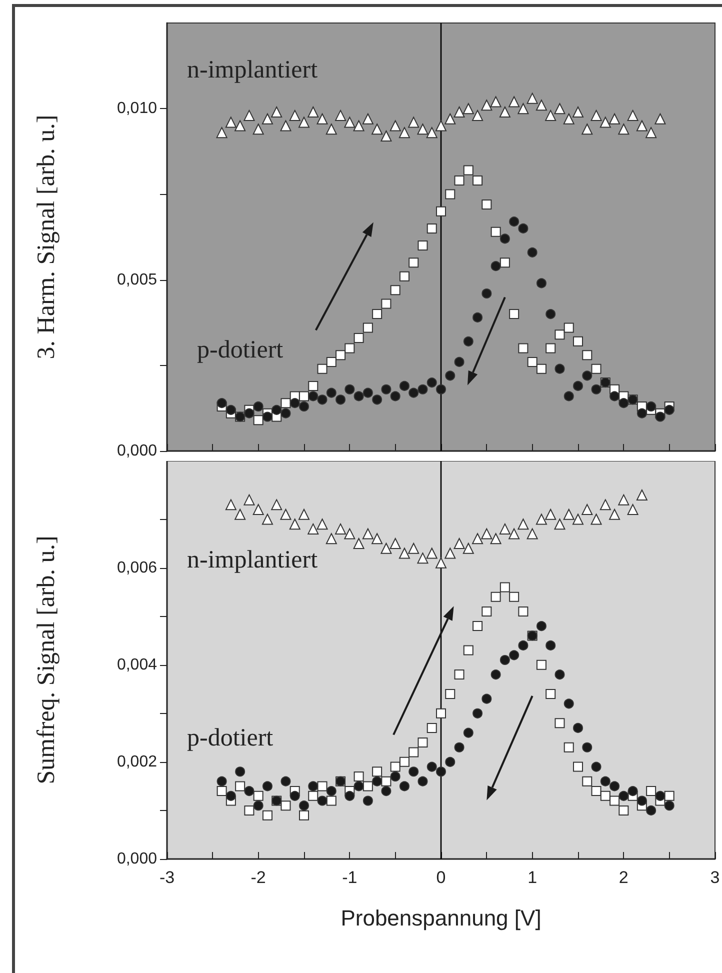  Describe the element at coordinates (137, 109) in the screenshot. I see `y-tick-label: 0,010` at that location.